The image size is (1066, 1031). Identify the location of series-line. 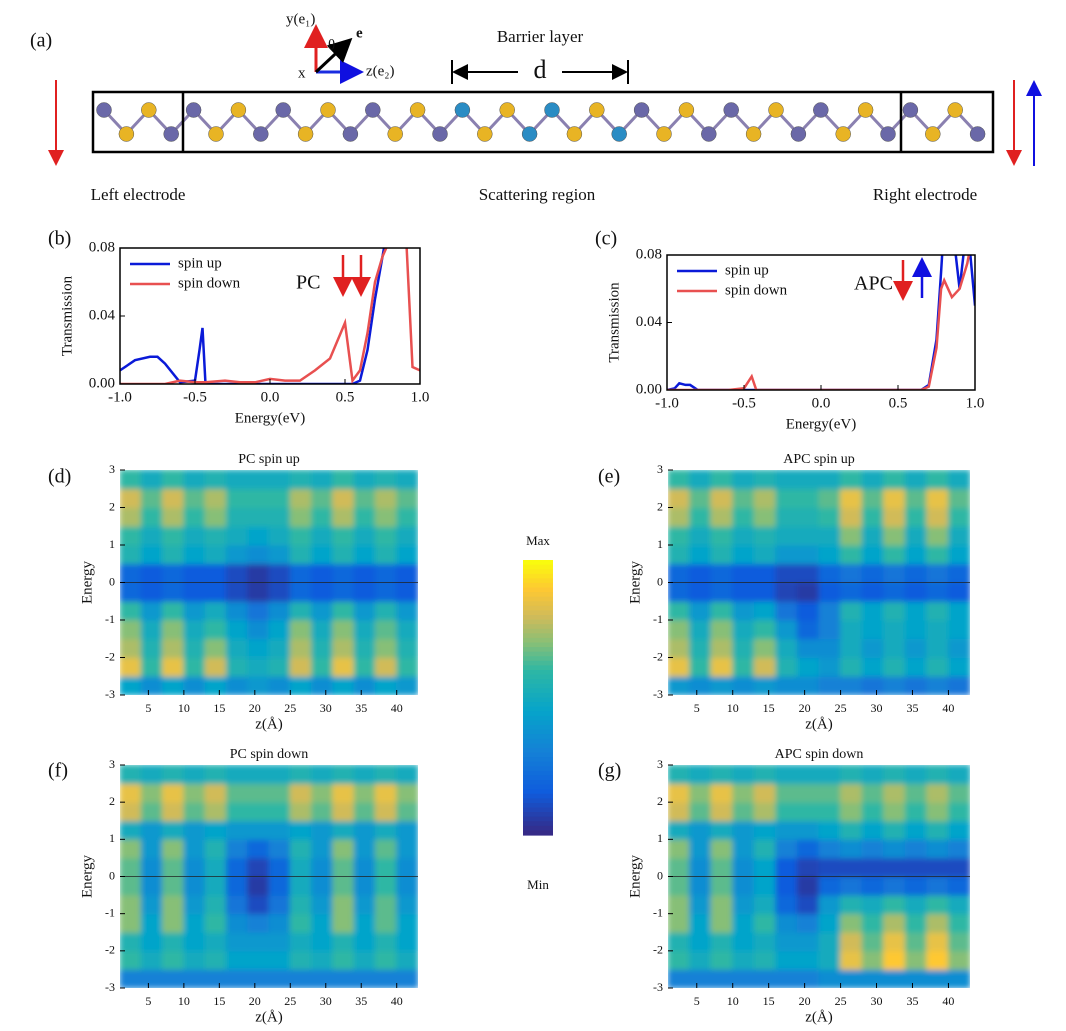
(253, 316).